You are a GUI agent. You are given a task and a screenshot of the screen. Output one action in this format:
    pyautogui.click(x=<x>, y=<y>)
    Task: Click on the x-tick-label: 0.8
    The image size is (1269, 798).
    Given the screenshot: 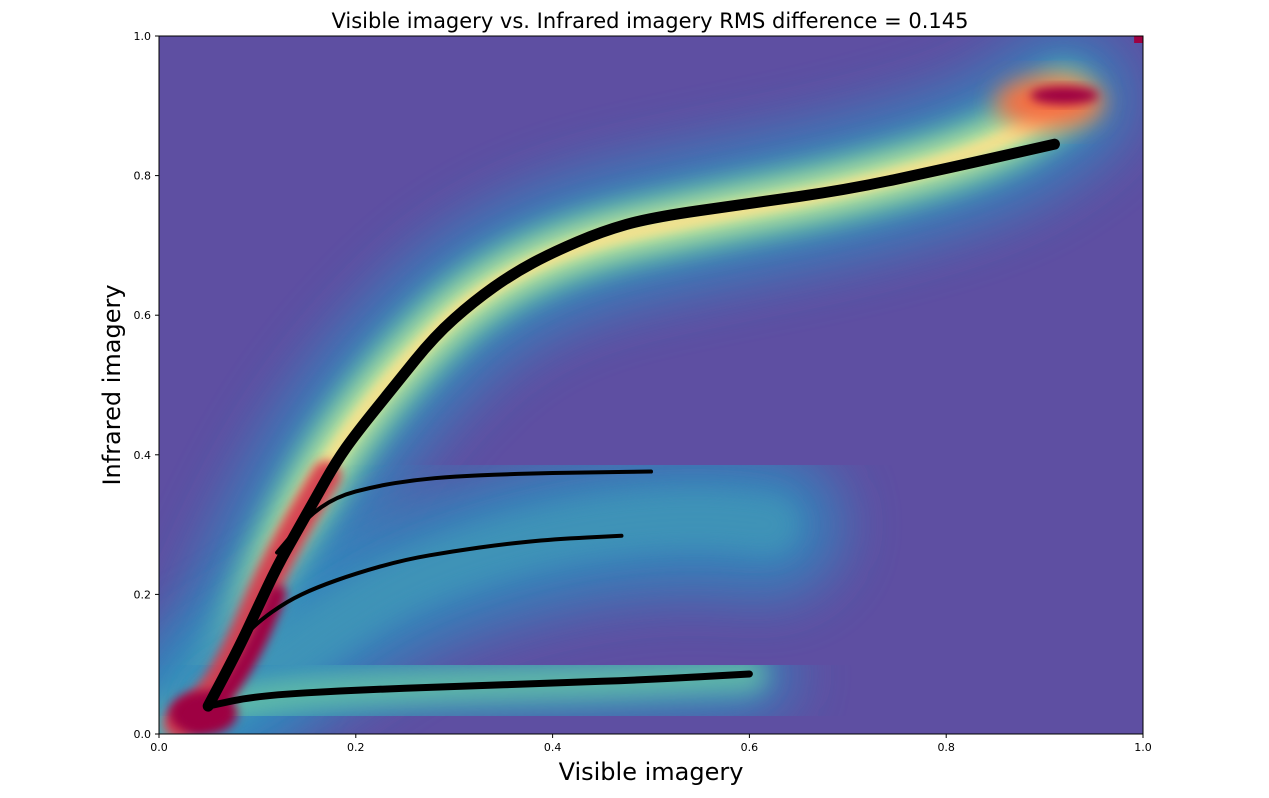 What is the action you would take?
    pyautogui.click(x=946, y=747)
    